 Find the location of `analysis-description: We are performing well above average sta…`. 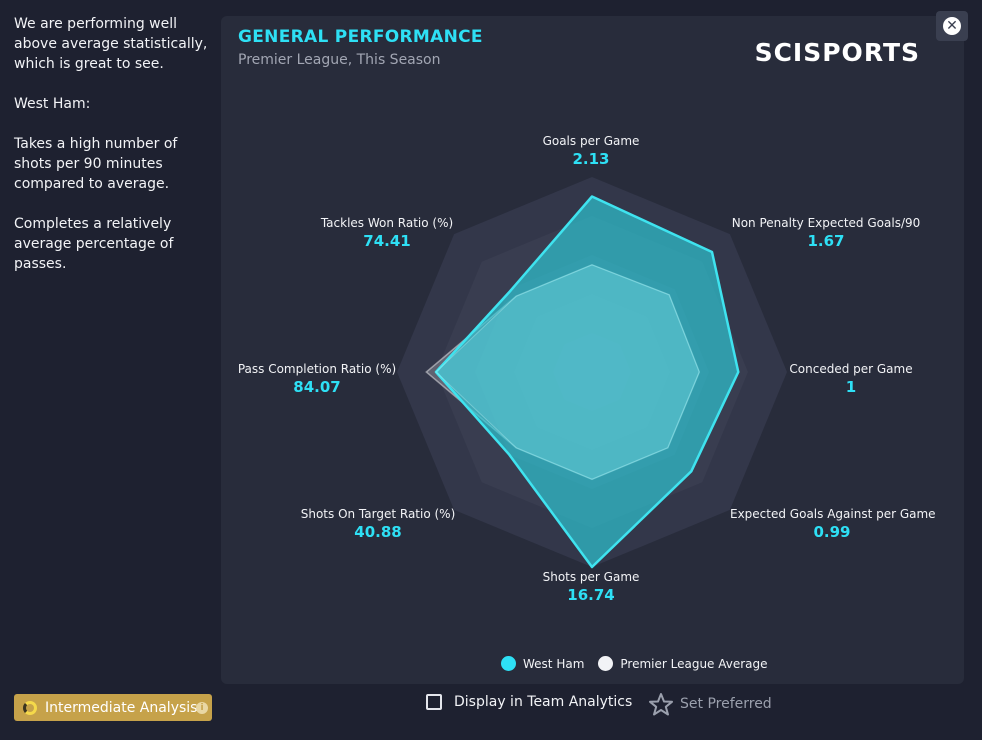

analysis-description: We are performing well above average sta… is located at coordinates (114, 154).